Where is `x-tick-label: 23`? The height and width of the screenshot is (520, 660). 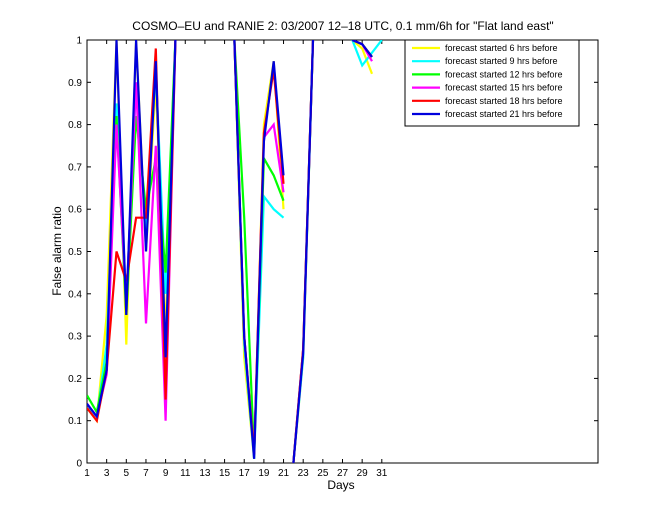
x-tick-label: 23 is located at coordinates (304, 473).